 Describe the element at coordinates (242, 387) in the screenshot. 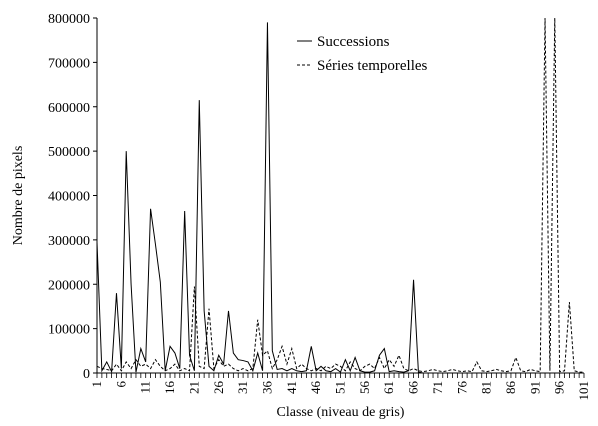

I see `x-tick-label: 31` at that location.